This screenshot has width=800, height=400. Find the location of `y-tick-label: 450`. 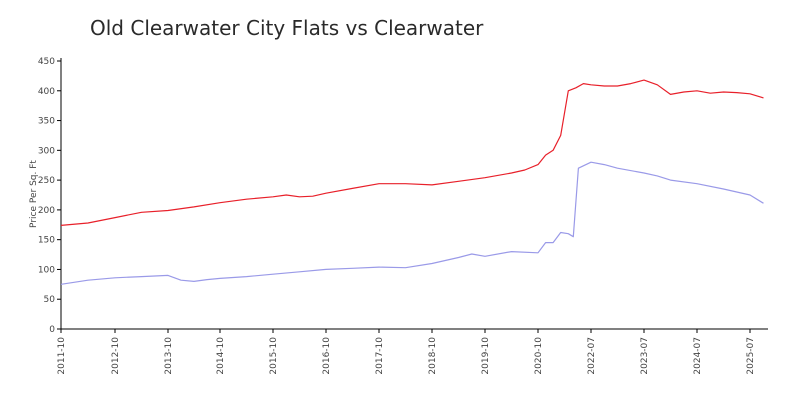

y-tick-label: 450 is located at coordinates (46, 62).